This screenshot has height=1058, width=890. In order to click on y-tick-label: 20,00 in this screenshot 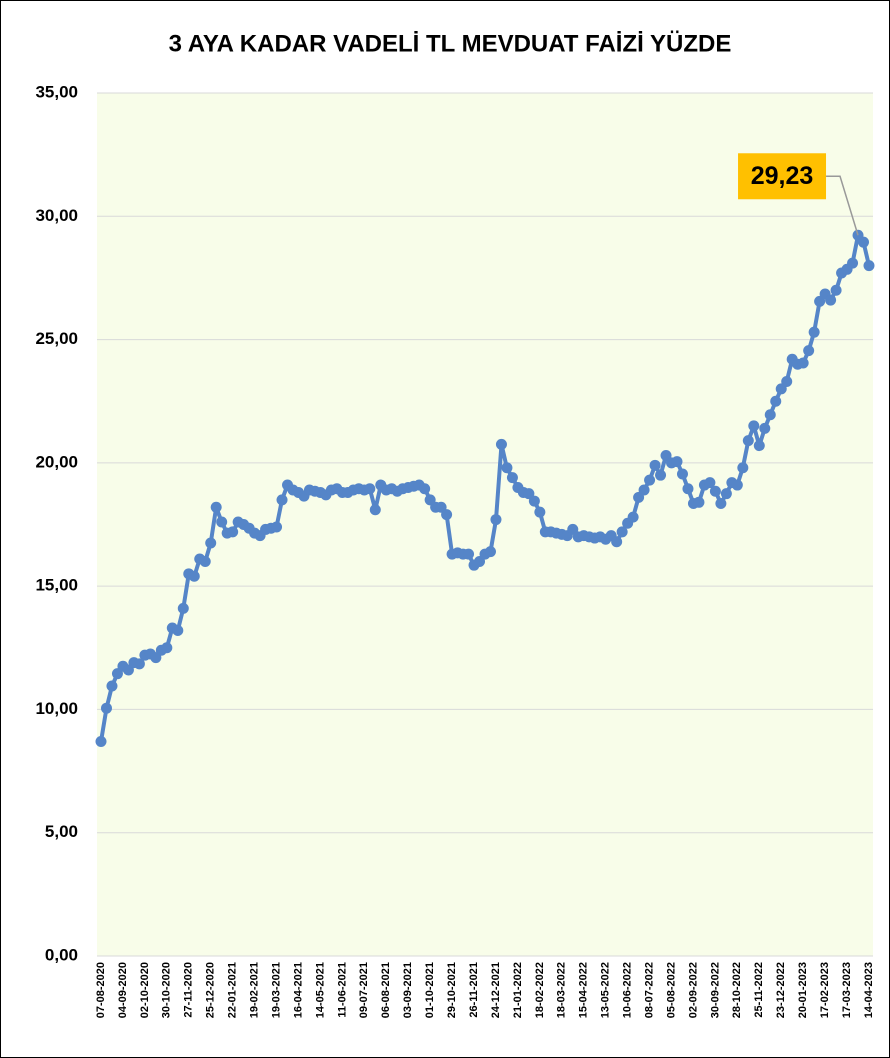, I will do `click(56, 461)`.